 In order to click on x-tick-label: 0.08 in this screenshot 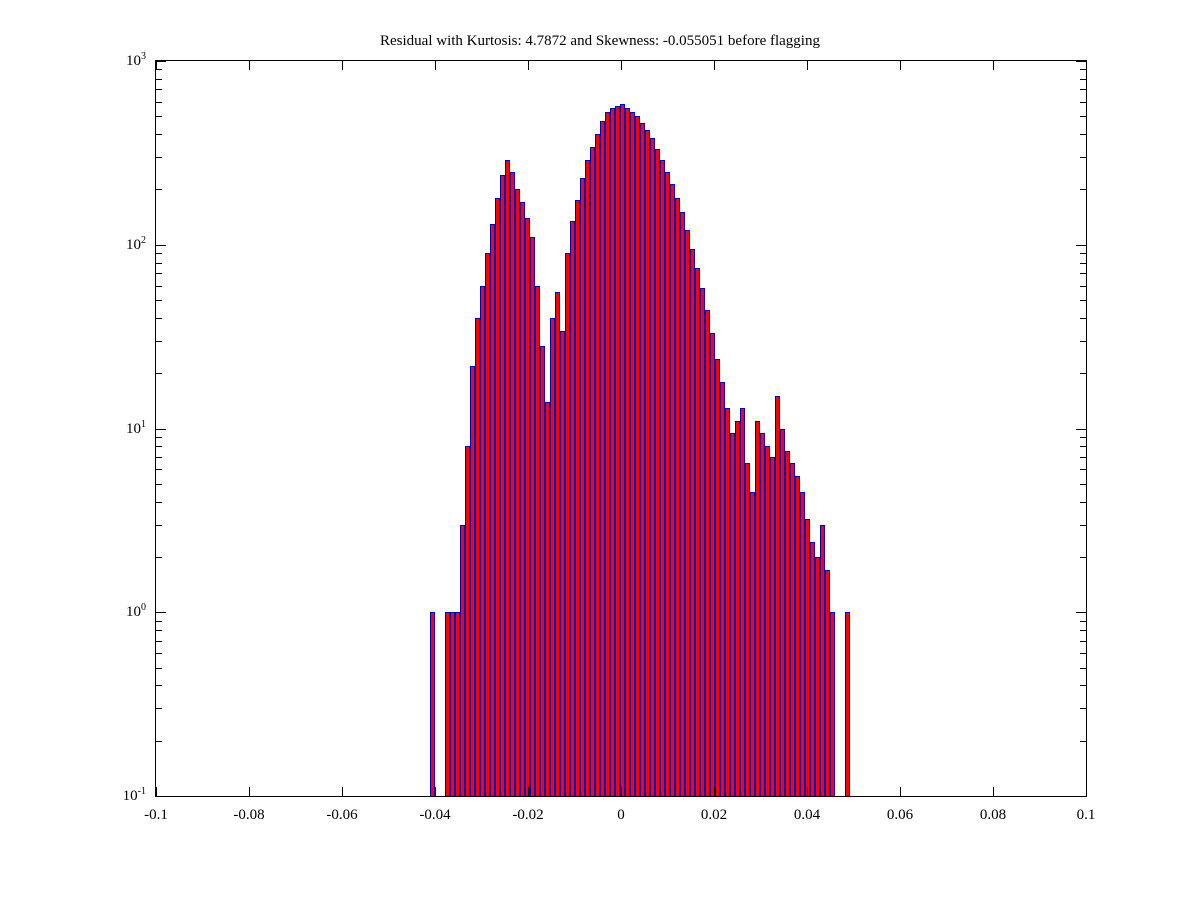, I will do `click(993, 815)`.